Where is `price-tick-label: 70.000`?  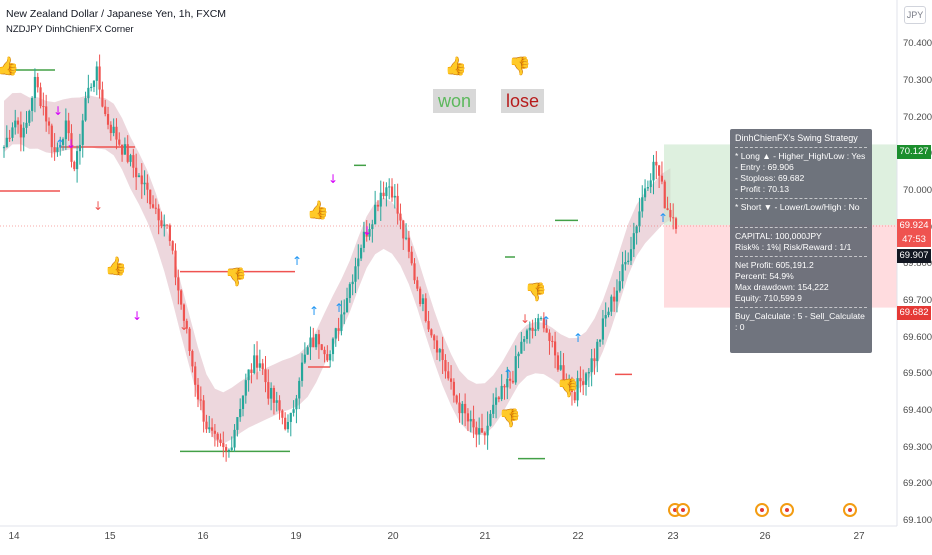
price-tick-label: 70.000 is located at coordinates (917, 190).